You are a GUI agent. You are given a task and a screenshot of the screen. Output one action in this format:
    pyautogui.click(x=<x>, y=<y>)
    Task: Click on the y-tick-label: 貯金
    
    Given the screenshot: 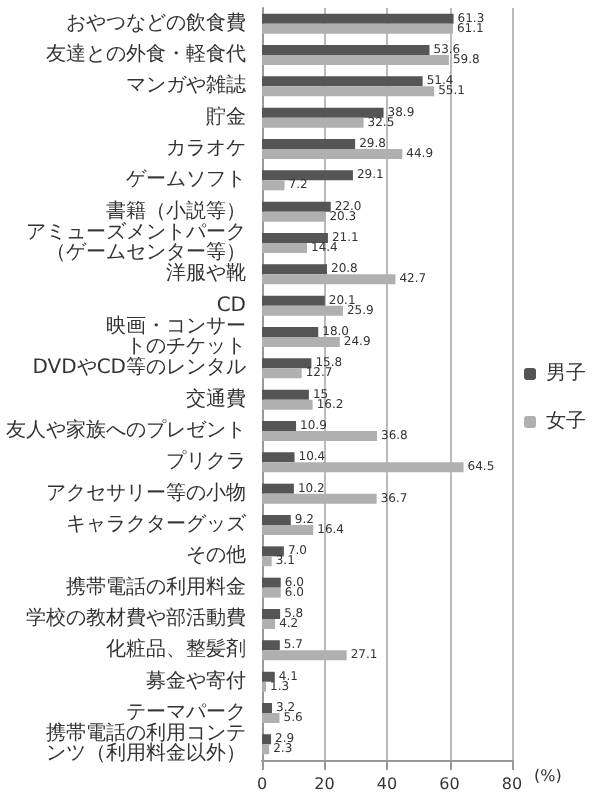 What is the action you would take?
    pyautogui.click(x=226, y=116)
    